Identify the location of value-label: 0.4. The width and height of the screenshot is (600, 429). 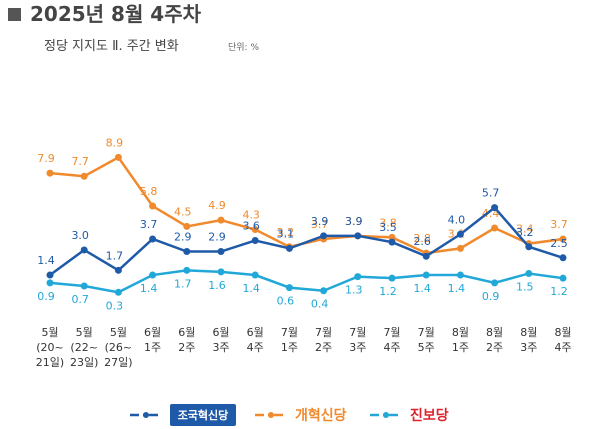
(320, 304).